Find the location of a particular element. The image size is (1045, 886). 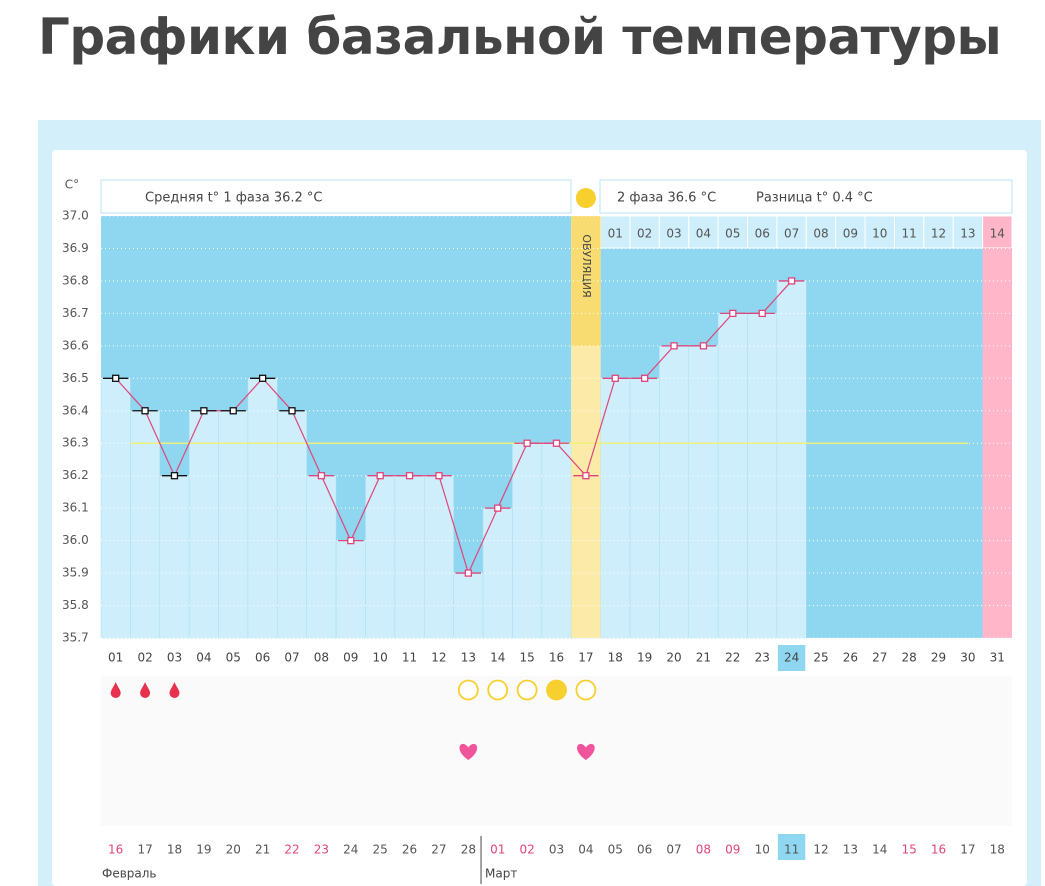

date-label: 12 is located at coordinates (820, 850).